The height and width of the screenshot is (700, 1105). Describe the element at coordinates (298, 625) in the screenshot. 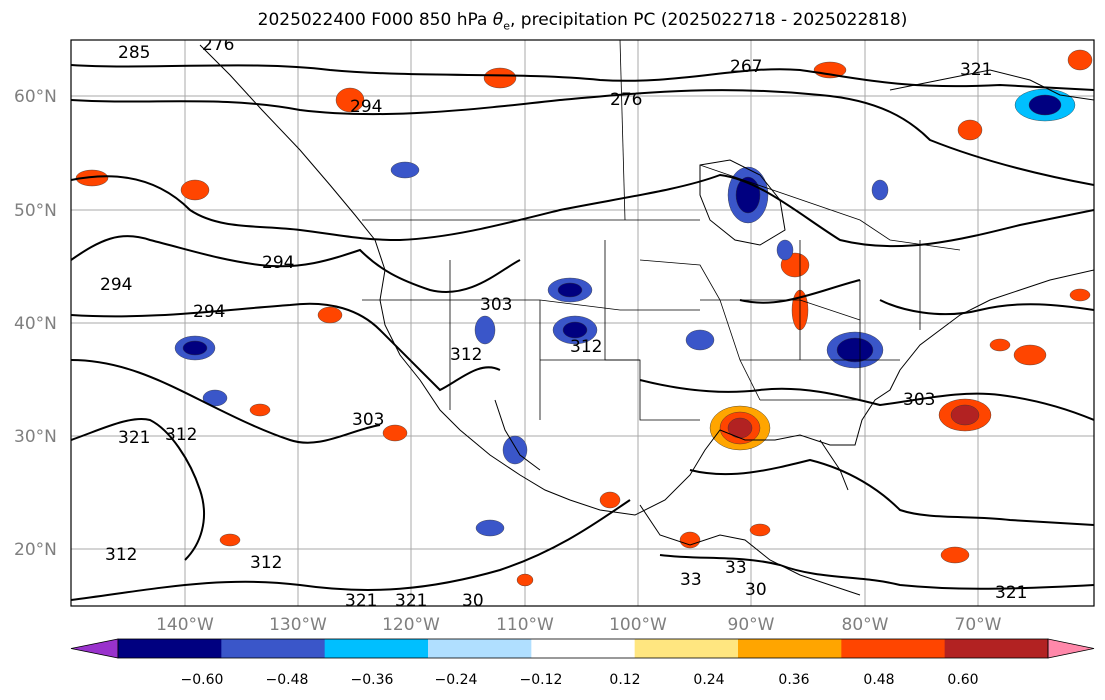

I see `lon-label: 130°W` at that location.